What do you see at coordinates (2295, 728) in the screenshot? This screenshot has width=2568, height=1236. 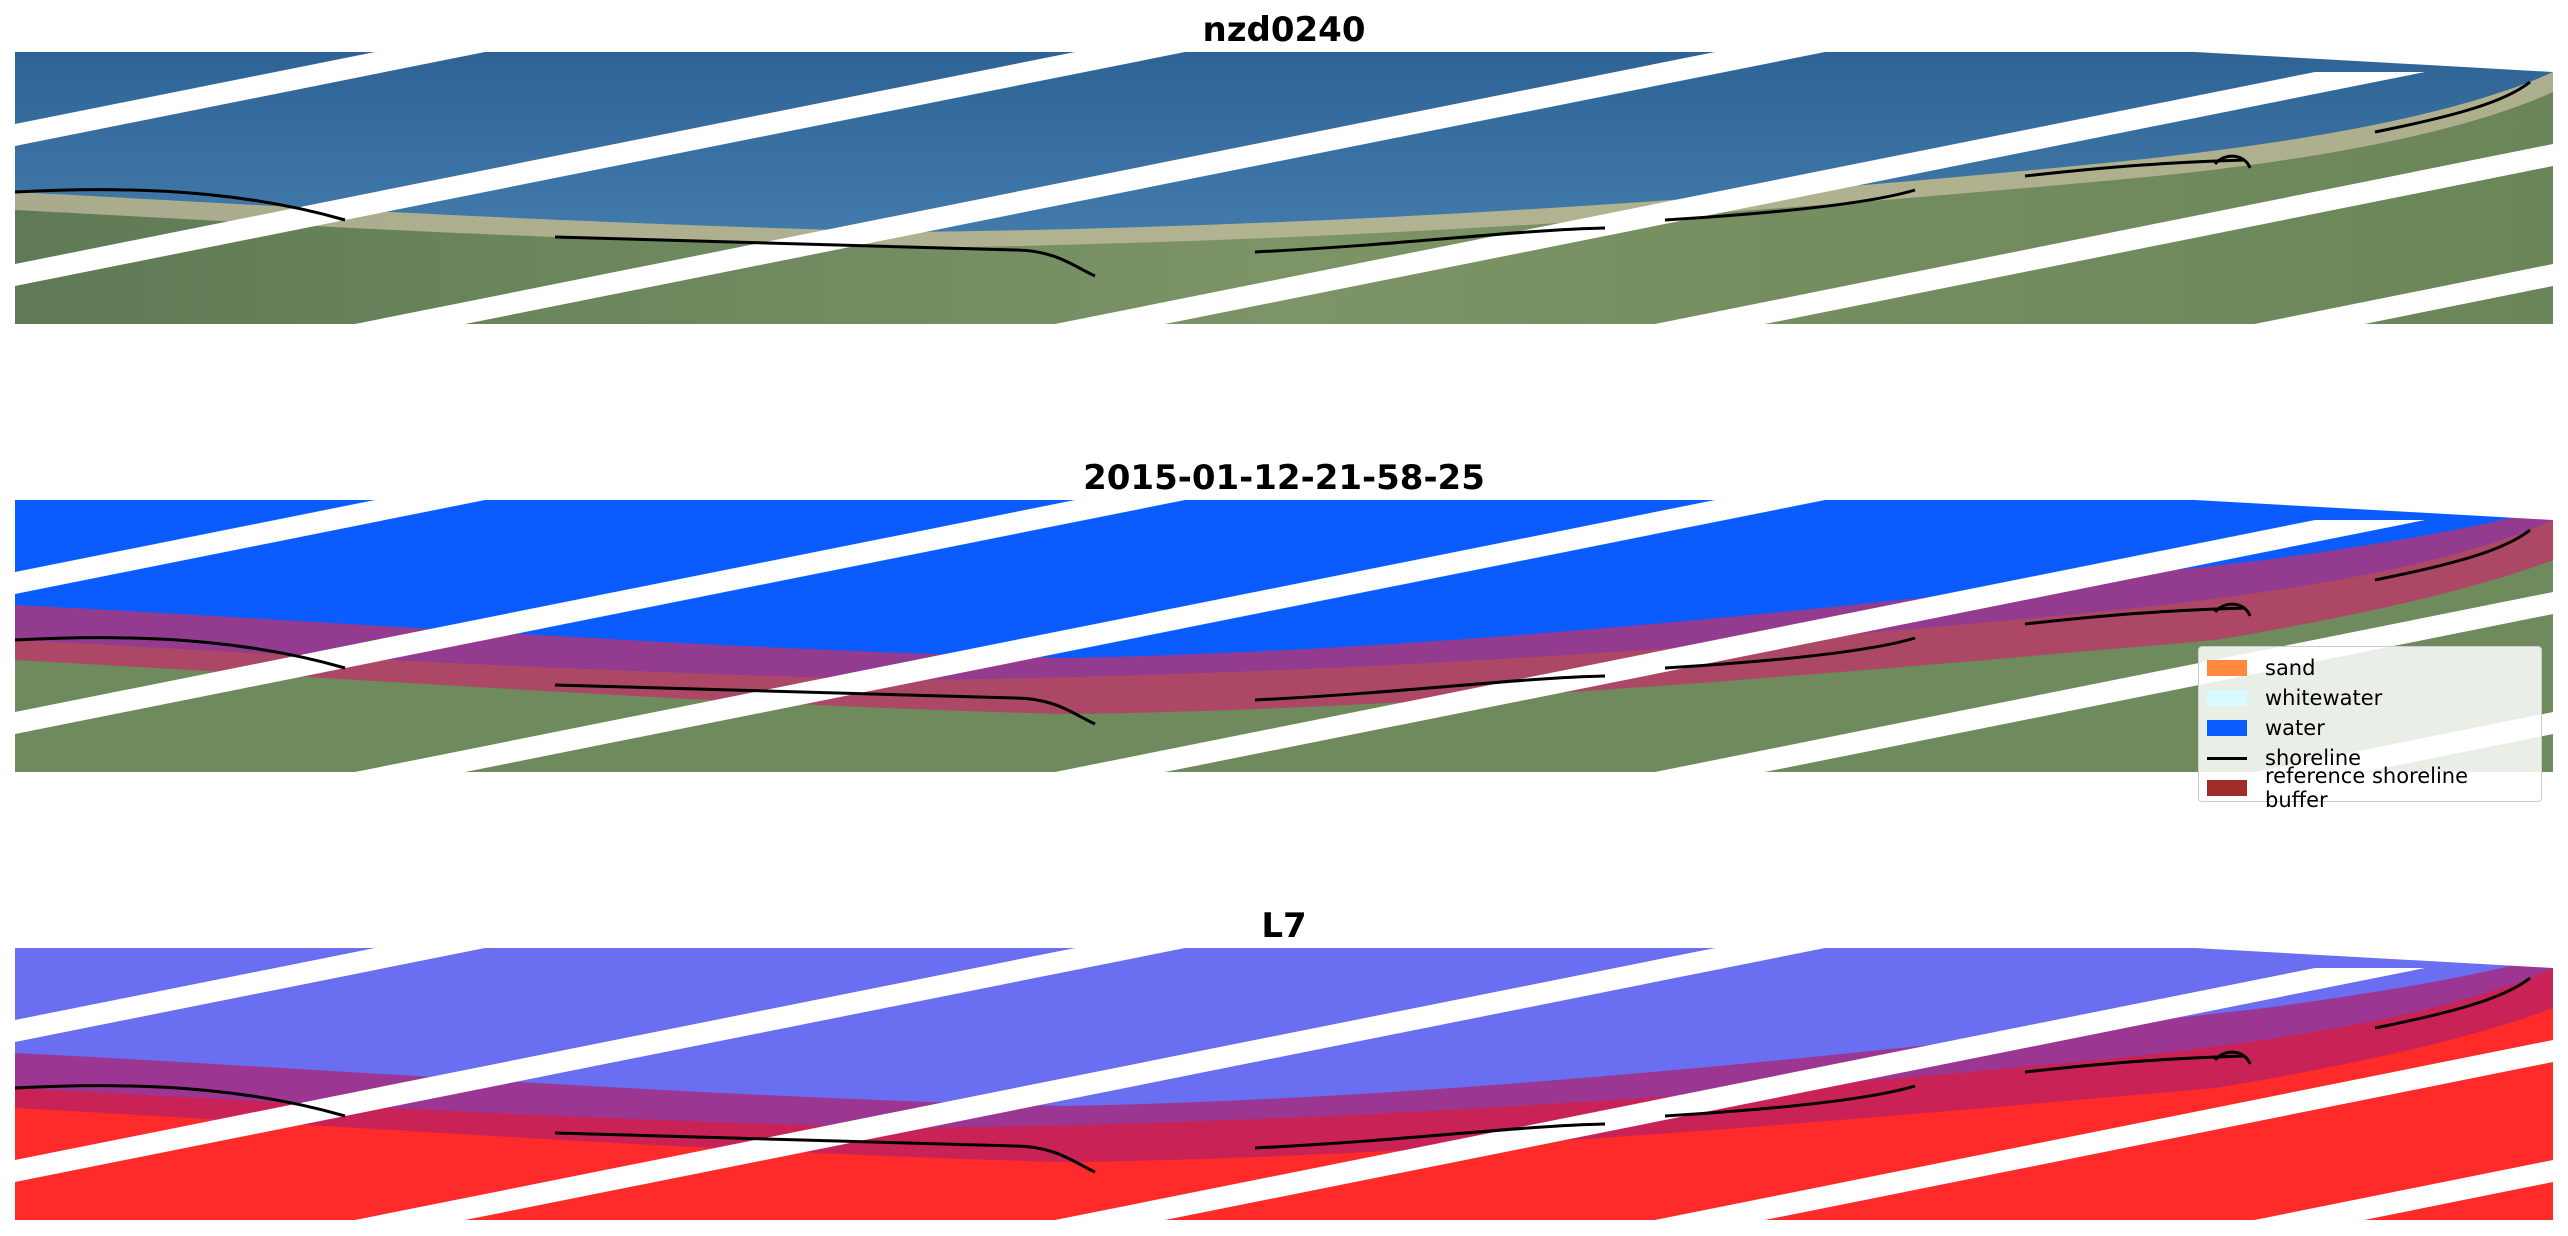 I see `legend-label-water: water` at bounding box center [2295, 728].